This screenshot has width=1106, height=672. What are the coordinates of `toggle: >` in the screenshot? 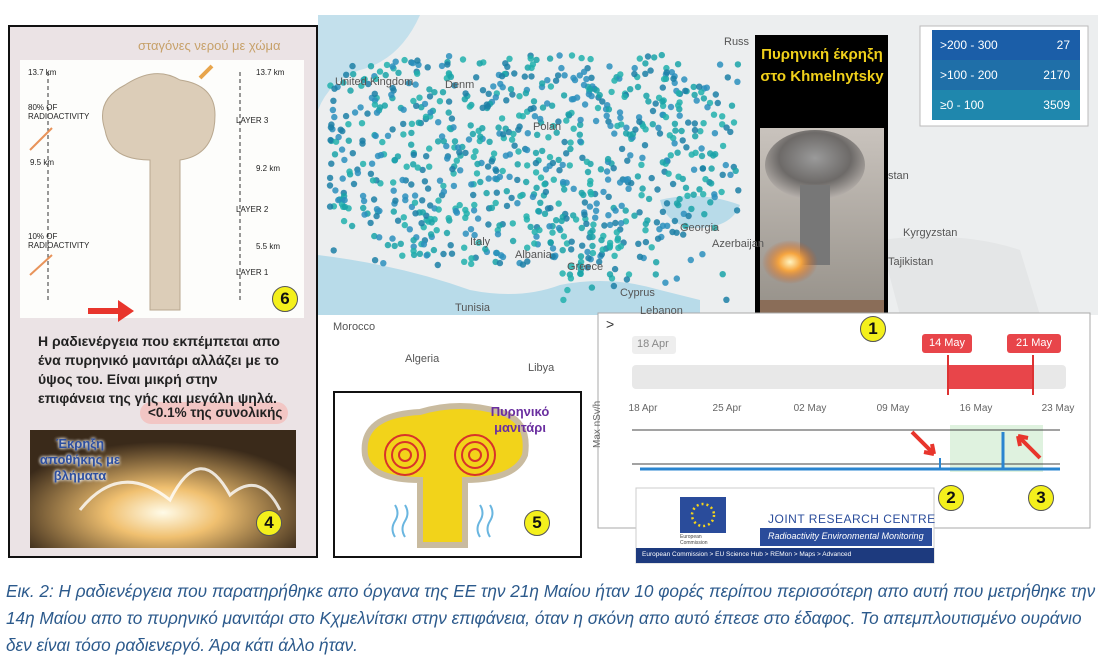 It's located at (610, 324).